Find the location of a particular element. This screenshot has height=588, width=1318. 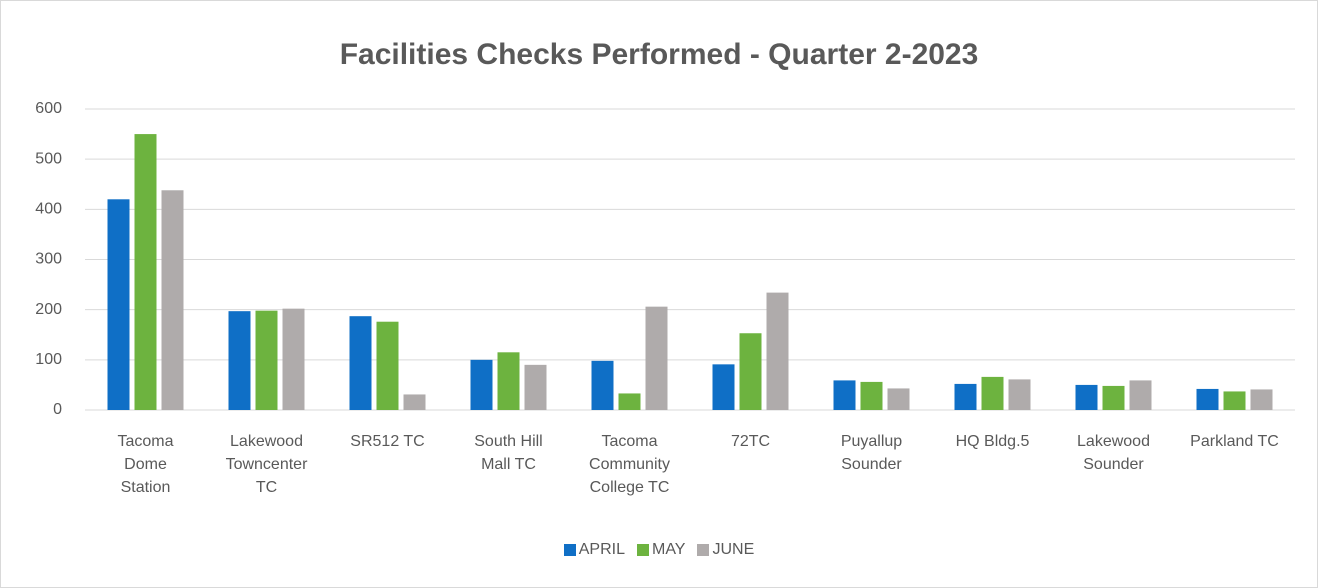

x-tick-label: South Hill Mall TC is located at coordinates (508, 453).